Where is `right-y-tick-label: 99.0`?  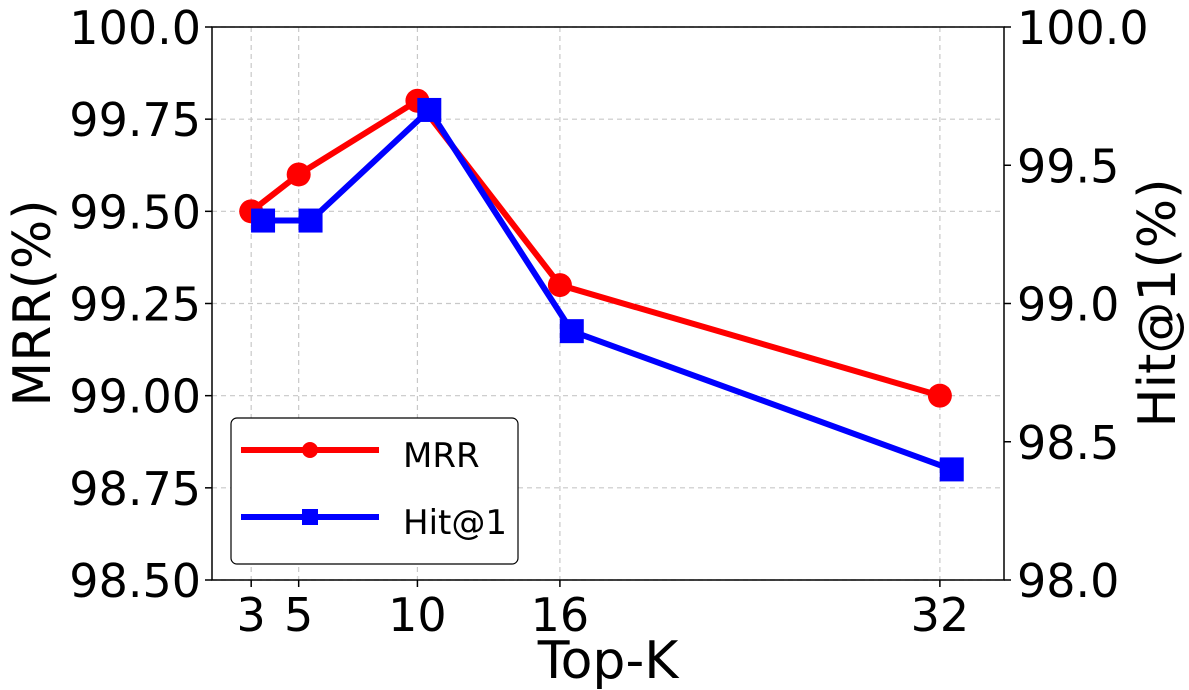 right-y-tick-label: 99.0 is located at coordinates (1068, 305).